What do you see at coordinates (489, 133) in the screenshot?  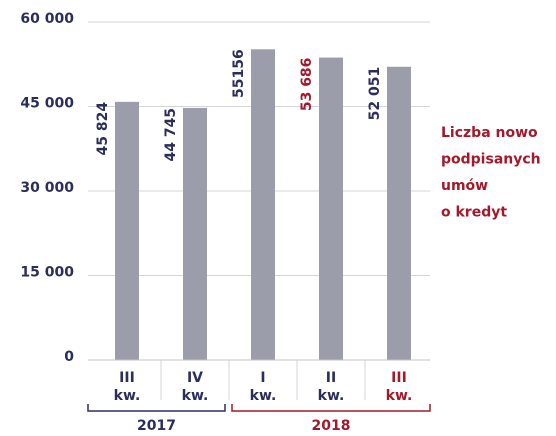 I see `annotation: Liczba nowo` at bounding box center [489, 133].